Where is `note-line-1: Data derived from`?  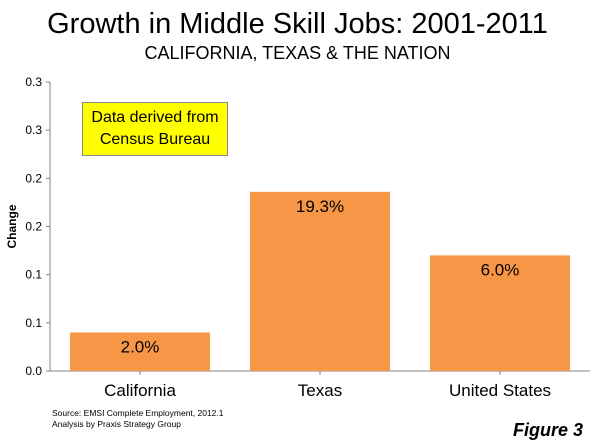 note-line-1: Data derived from is located at coordinates (155, 117).